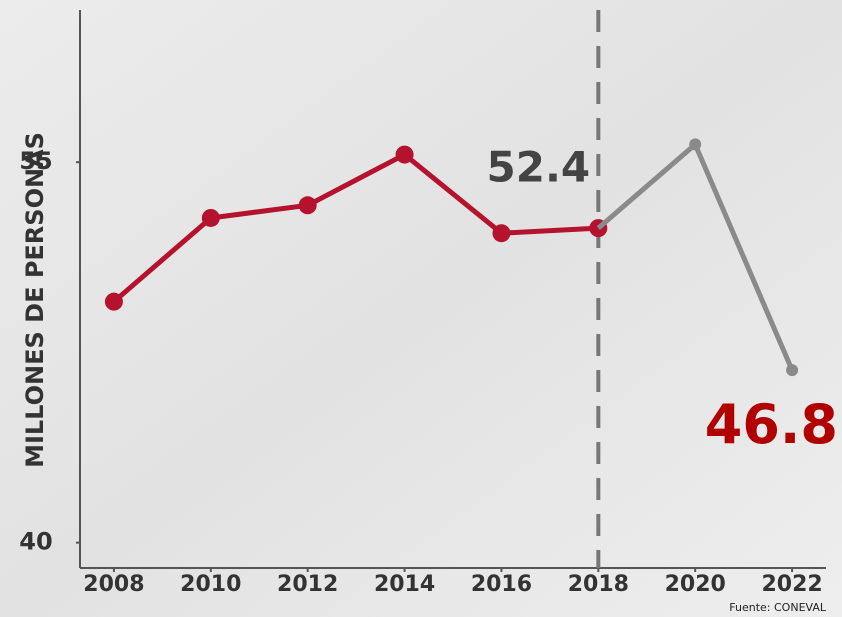  Describe the element at coordinates (35, 300) in the screenshot. I see `y-axis-label: MILLONES DE PERSONAS` at that location.